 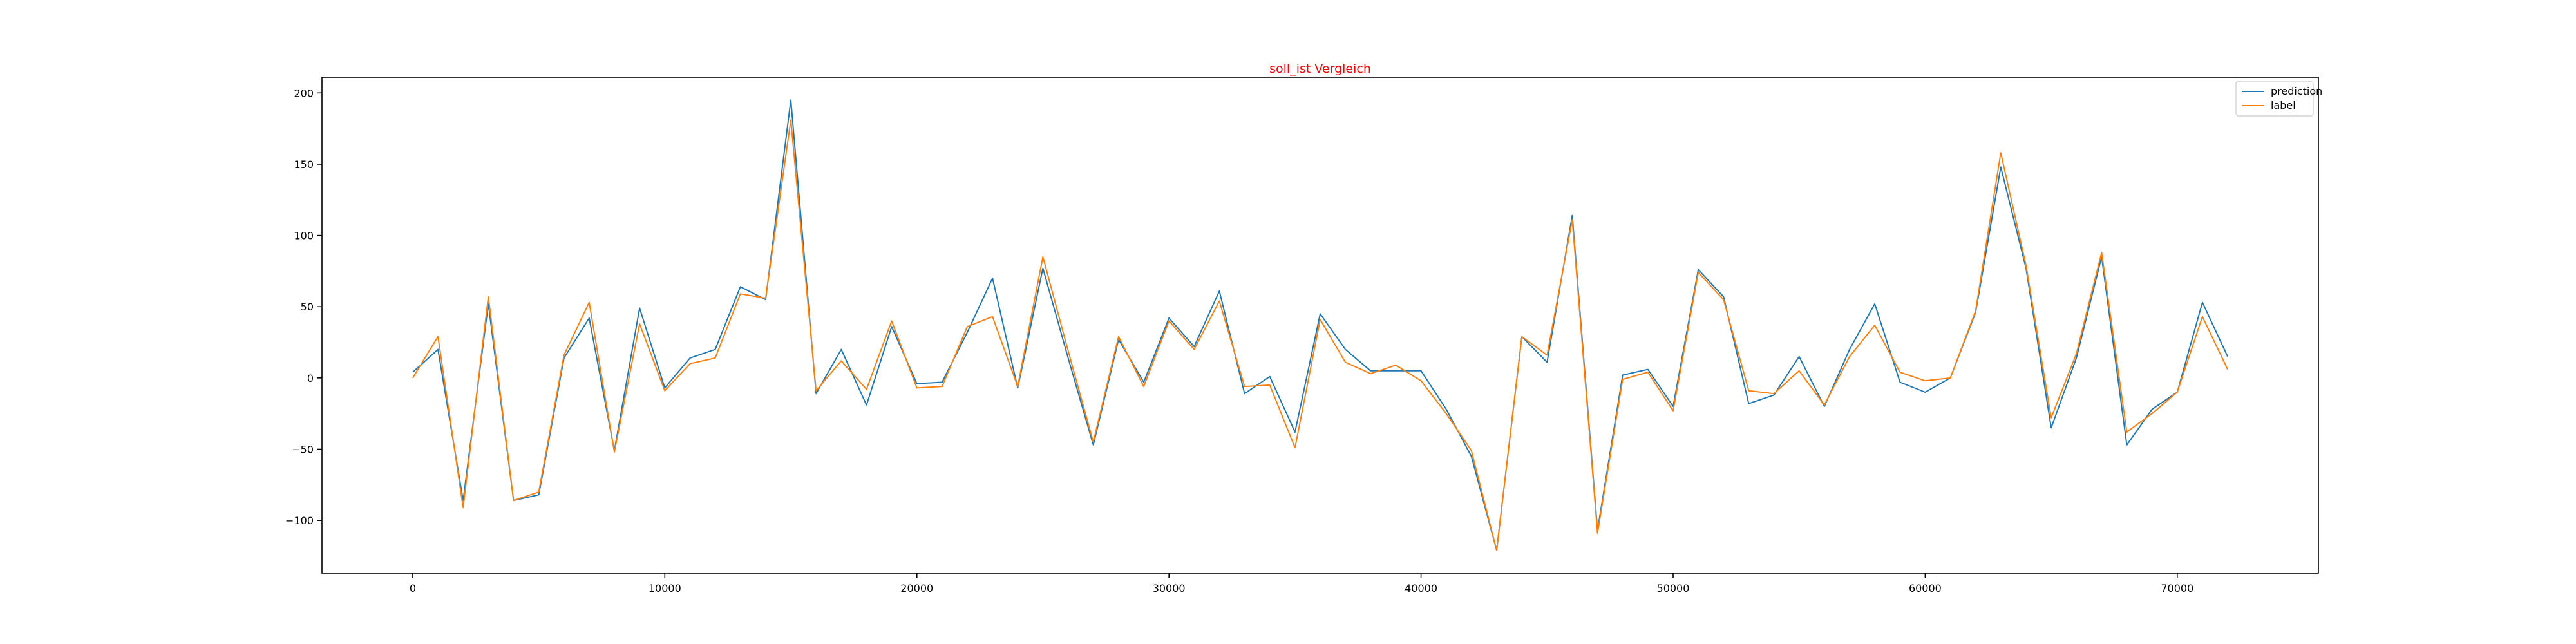 What do you see at coordinates (304, 164) in the screenshot?
I see `y-tick-label: 150` at bounding box center [304, 164].